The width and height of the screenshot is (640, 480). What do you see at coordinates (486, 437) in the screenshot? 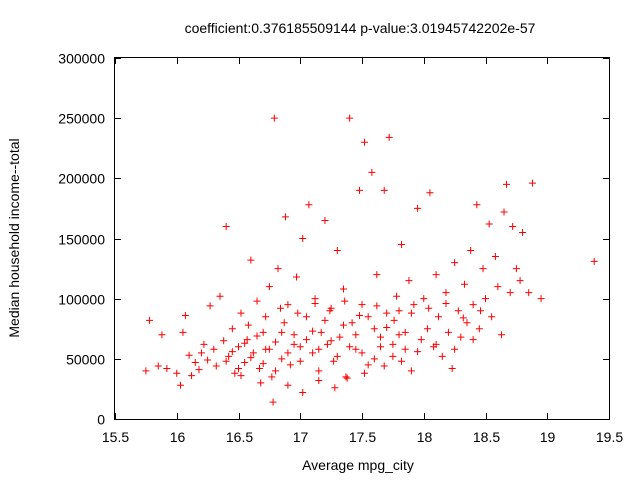
I see `x-tick-label: 18.5` at bounding box center [486, 437].